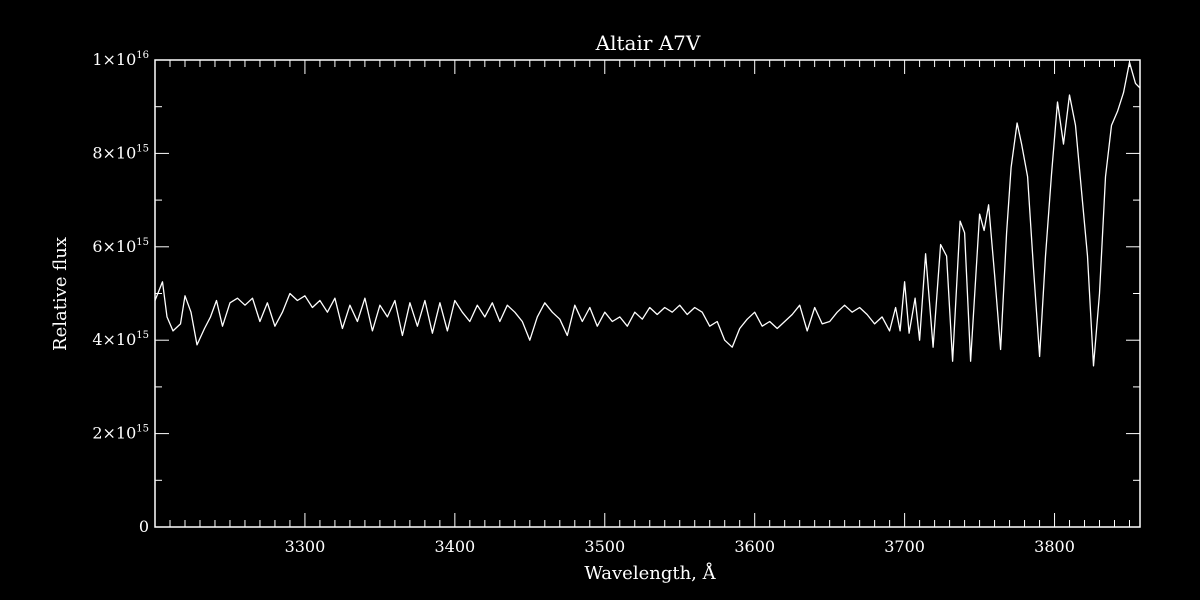  I want to click on x-tick-label: 3300, so click(305, 546).